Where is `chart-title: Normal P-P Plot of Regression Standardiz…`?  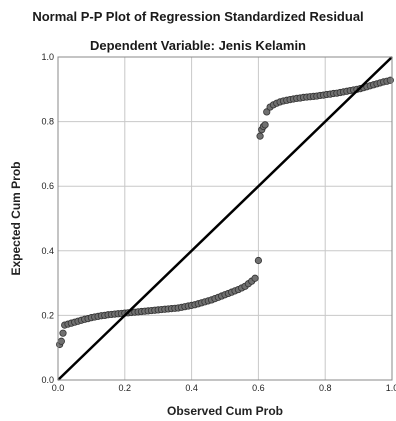
chart-title: Normal P-P Plot of Regression Standardiz… is located at coordinates (198, 16).